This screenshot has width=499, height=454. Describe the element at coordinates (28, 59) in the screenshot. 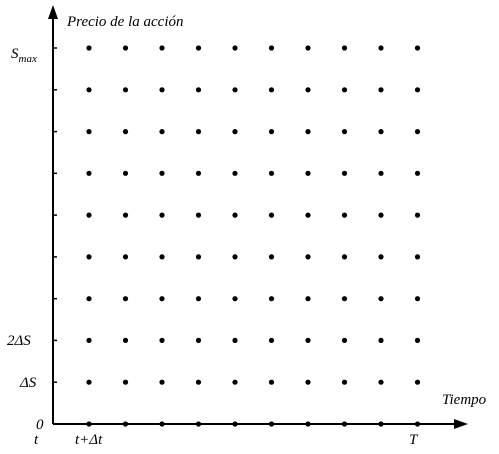

I see `s-max-subscript: max` at that location.